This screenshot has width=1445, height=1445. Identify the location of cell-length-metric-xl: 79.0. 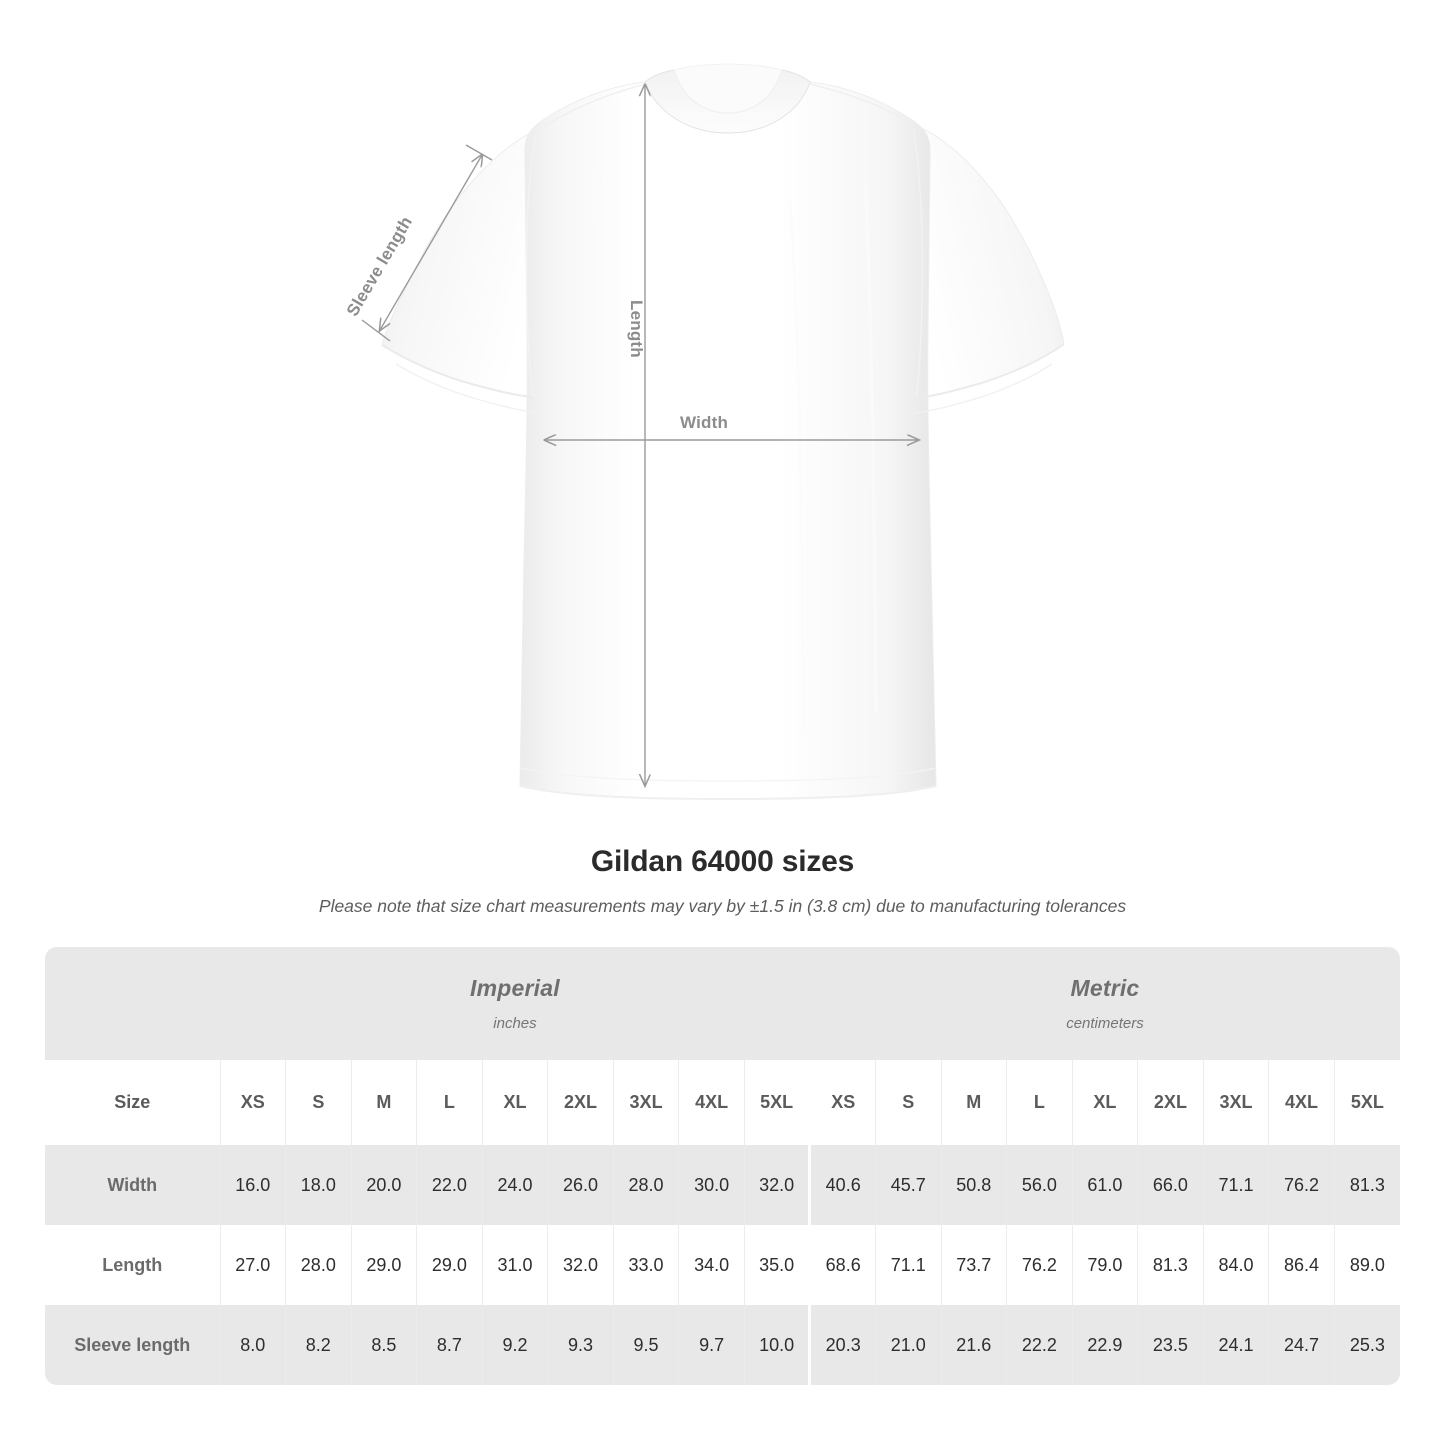
(1104, 1265).